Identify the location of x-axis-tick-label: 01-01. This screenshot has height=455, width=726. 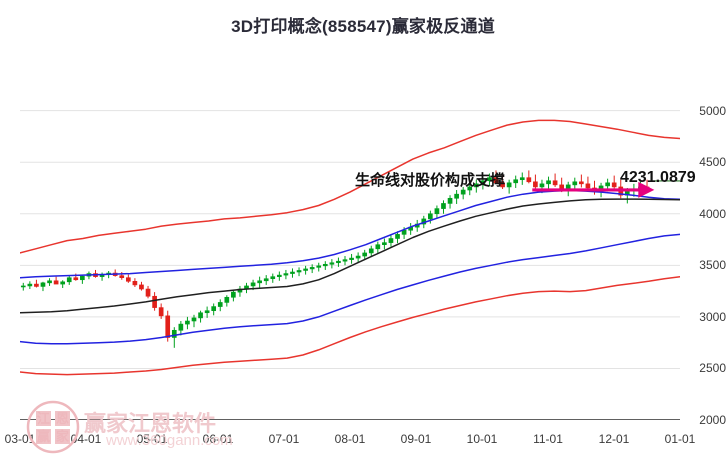
(680, 439).